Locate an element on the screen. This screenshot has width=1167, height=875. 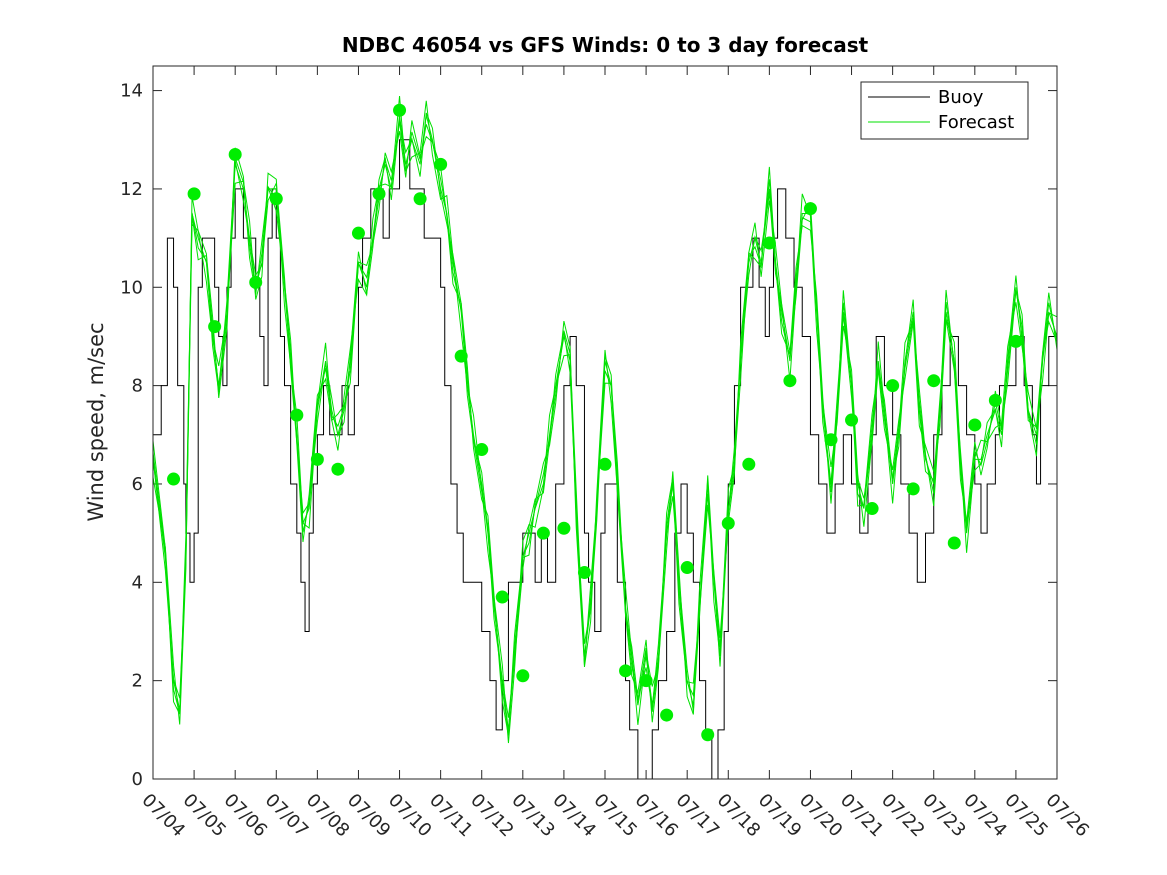
y-tick-label: 10 is located at coordinates (131, 287).